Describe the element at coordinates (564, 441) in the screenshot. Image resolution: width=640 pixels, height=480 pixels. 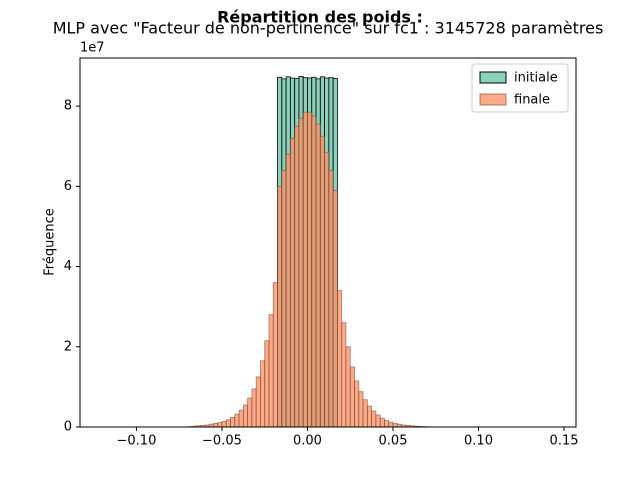
I see `x-tick-label: 0.15` at that location.